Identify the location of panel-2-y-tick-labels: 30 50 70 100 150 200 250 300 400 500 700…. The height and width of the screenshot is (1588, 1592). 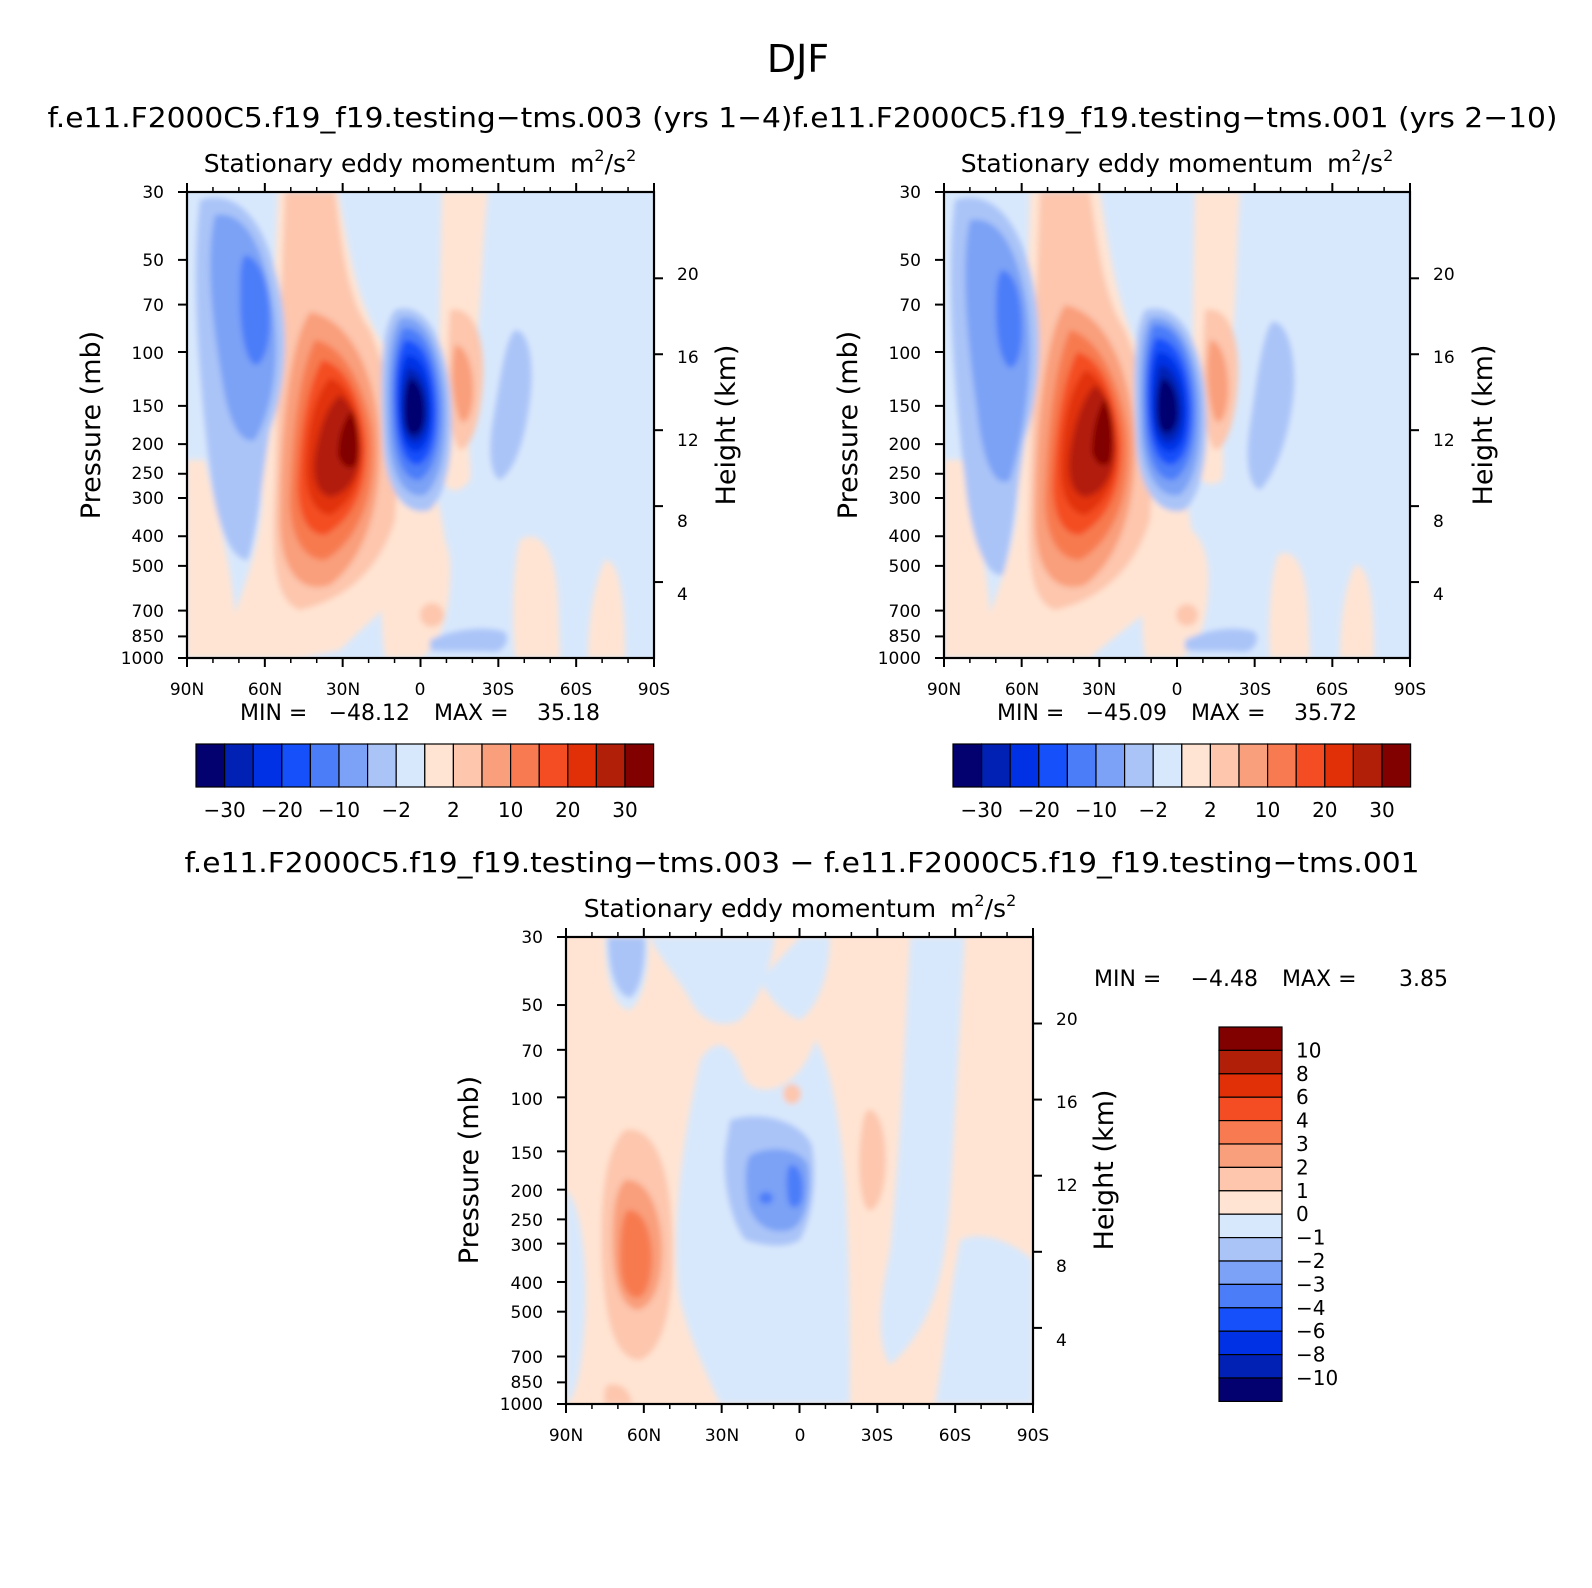
(899, 426).